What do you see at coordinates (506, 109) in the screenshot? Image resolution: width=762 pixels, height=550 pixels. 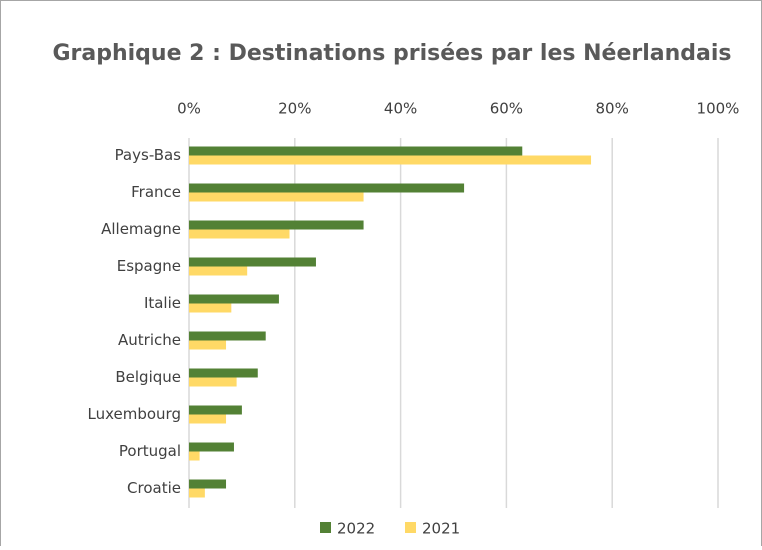 I see `x-tick-label: 60%` at bounding box center [506, 109].